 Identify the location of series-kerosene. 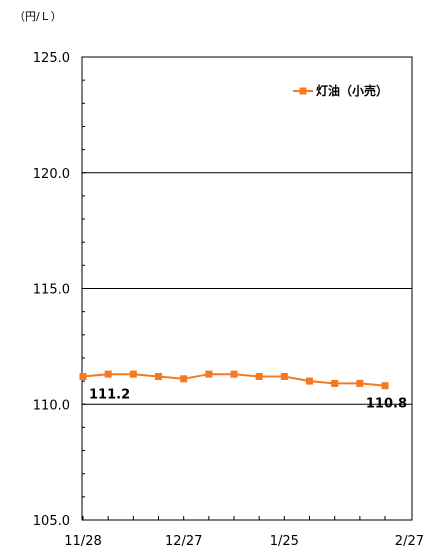
(234, 380).